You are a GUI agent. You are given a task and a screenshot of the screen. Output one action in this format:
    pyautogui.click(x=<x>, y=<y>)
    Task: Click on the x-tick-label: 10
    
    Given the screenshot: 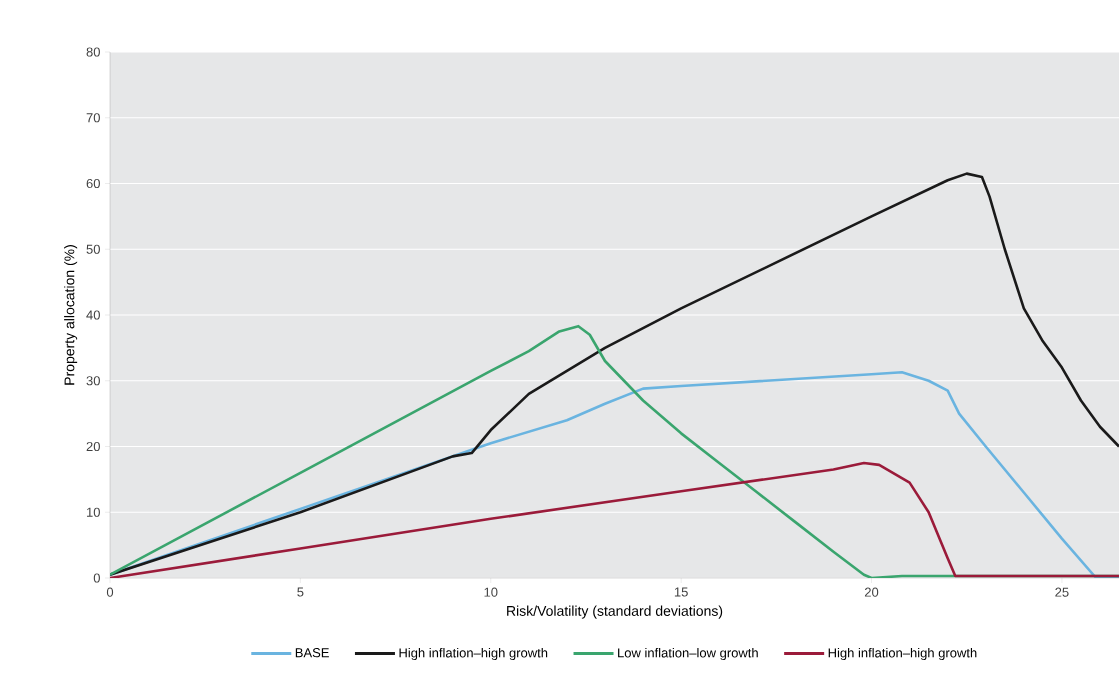 What is the action you would take?
    pyautogui.click(x=491, y=592)
    